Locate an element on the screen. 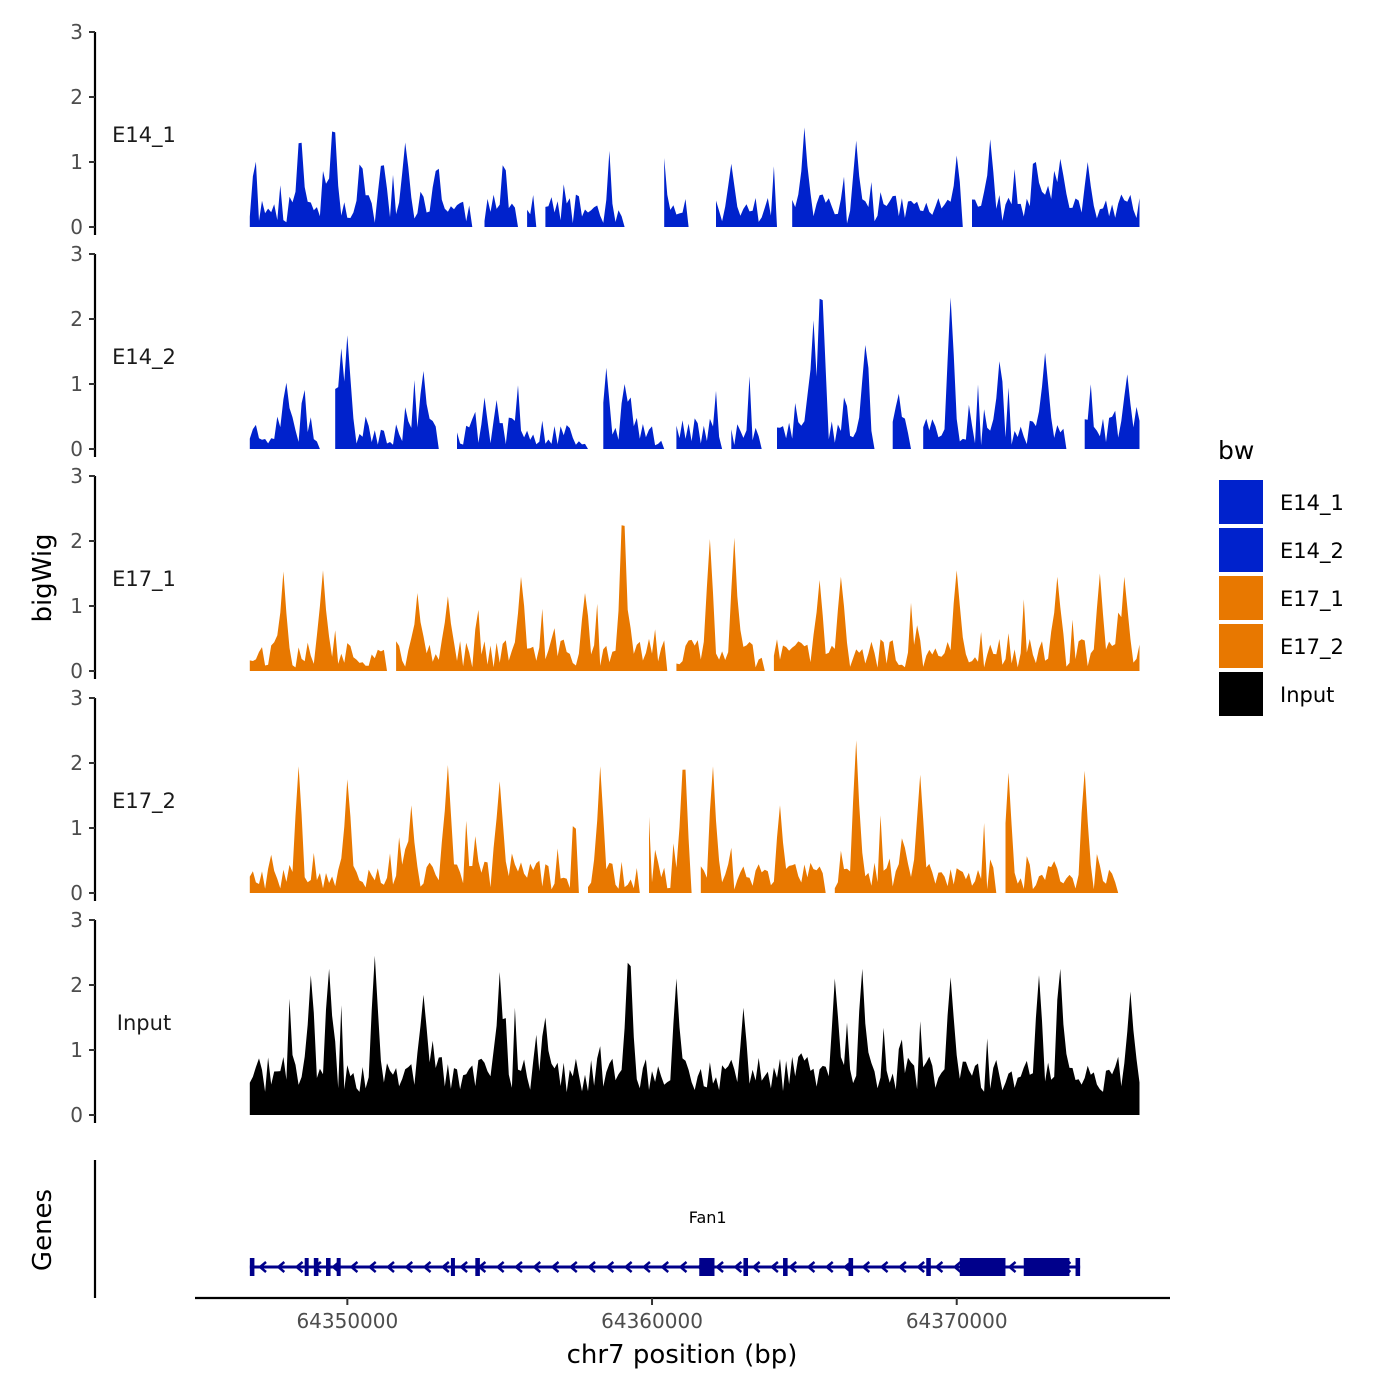 The image size is (1400, 1400). legend: E14_1 E14_2 E17_1 E17_2 Input is located at coordinates (1281, 598).